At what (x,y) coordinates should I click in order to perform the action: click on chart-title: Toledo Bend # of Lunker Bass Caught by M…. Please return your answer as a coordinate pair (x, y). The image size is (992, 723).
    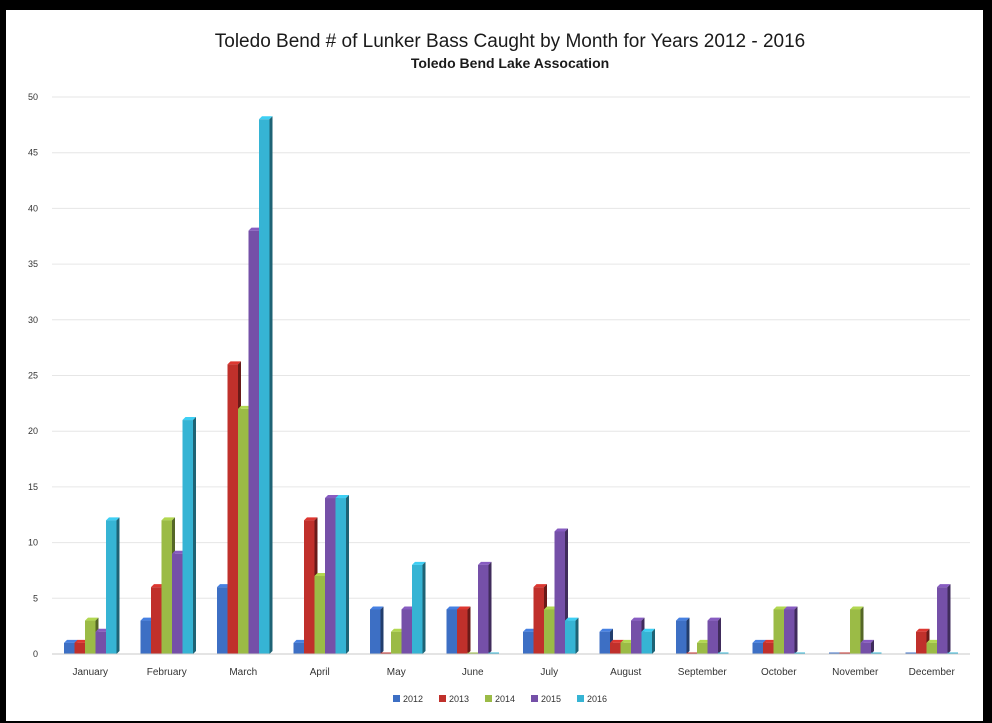
    Looking at the image, I should click on (510, 41).